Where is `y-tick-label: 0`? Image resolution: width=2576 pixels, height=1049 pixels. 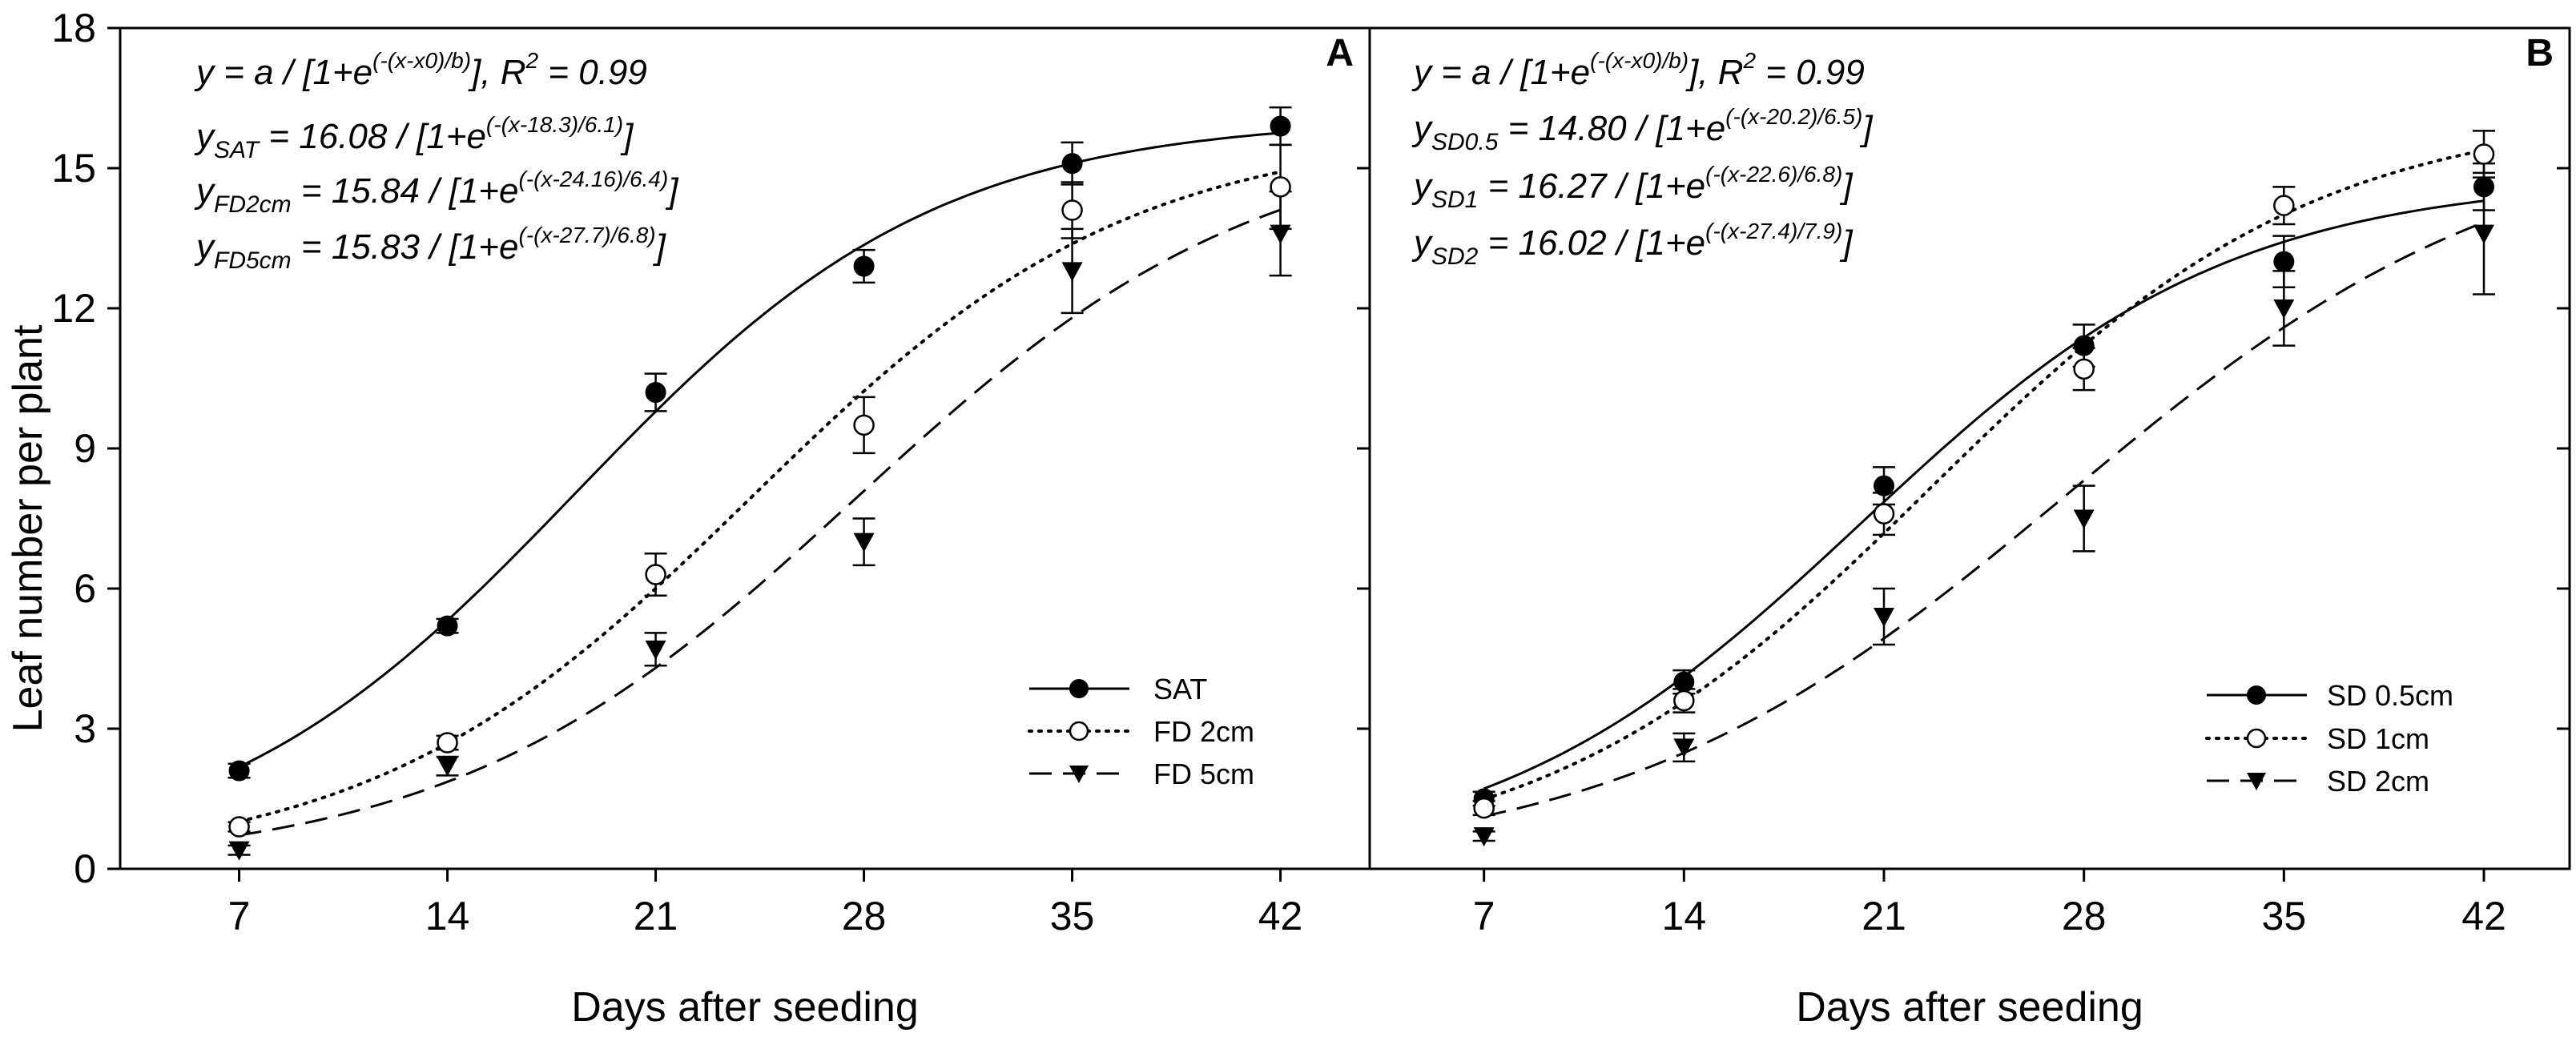 y-tick-label: 0 is located at coordinates (85, 868).